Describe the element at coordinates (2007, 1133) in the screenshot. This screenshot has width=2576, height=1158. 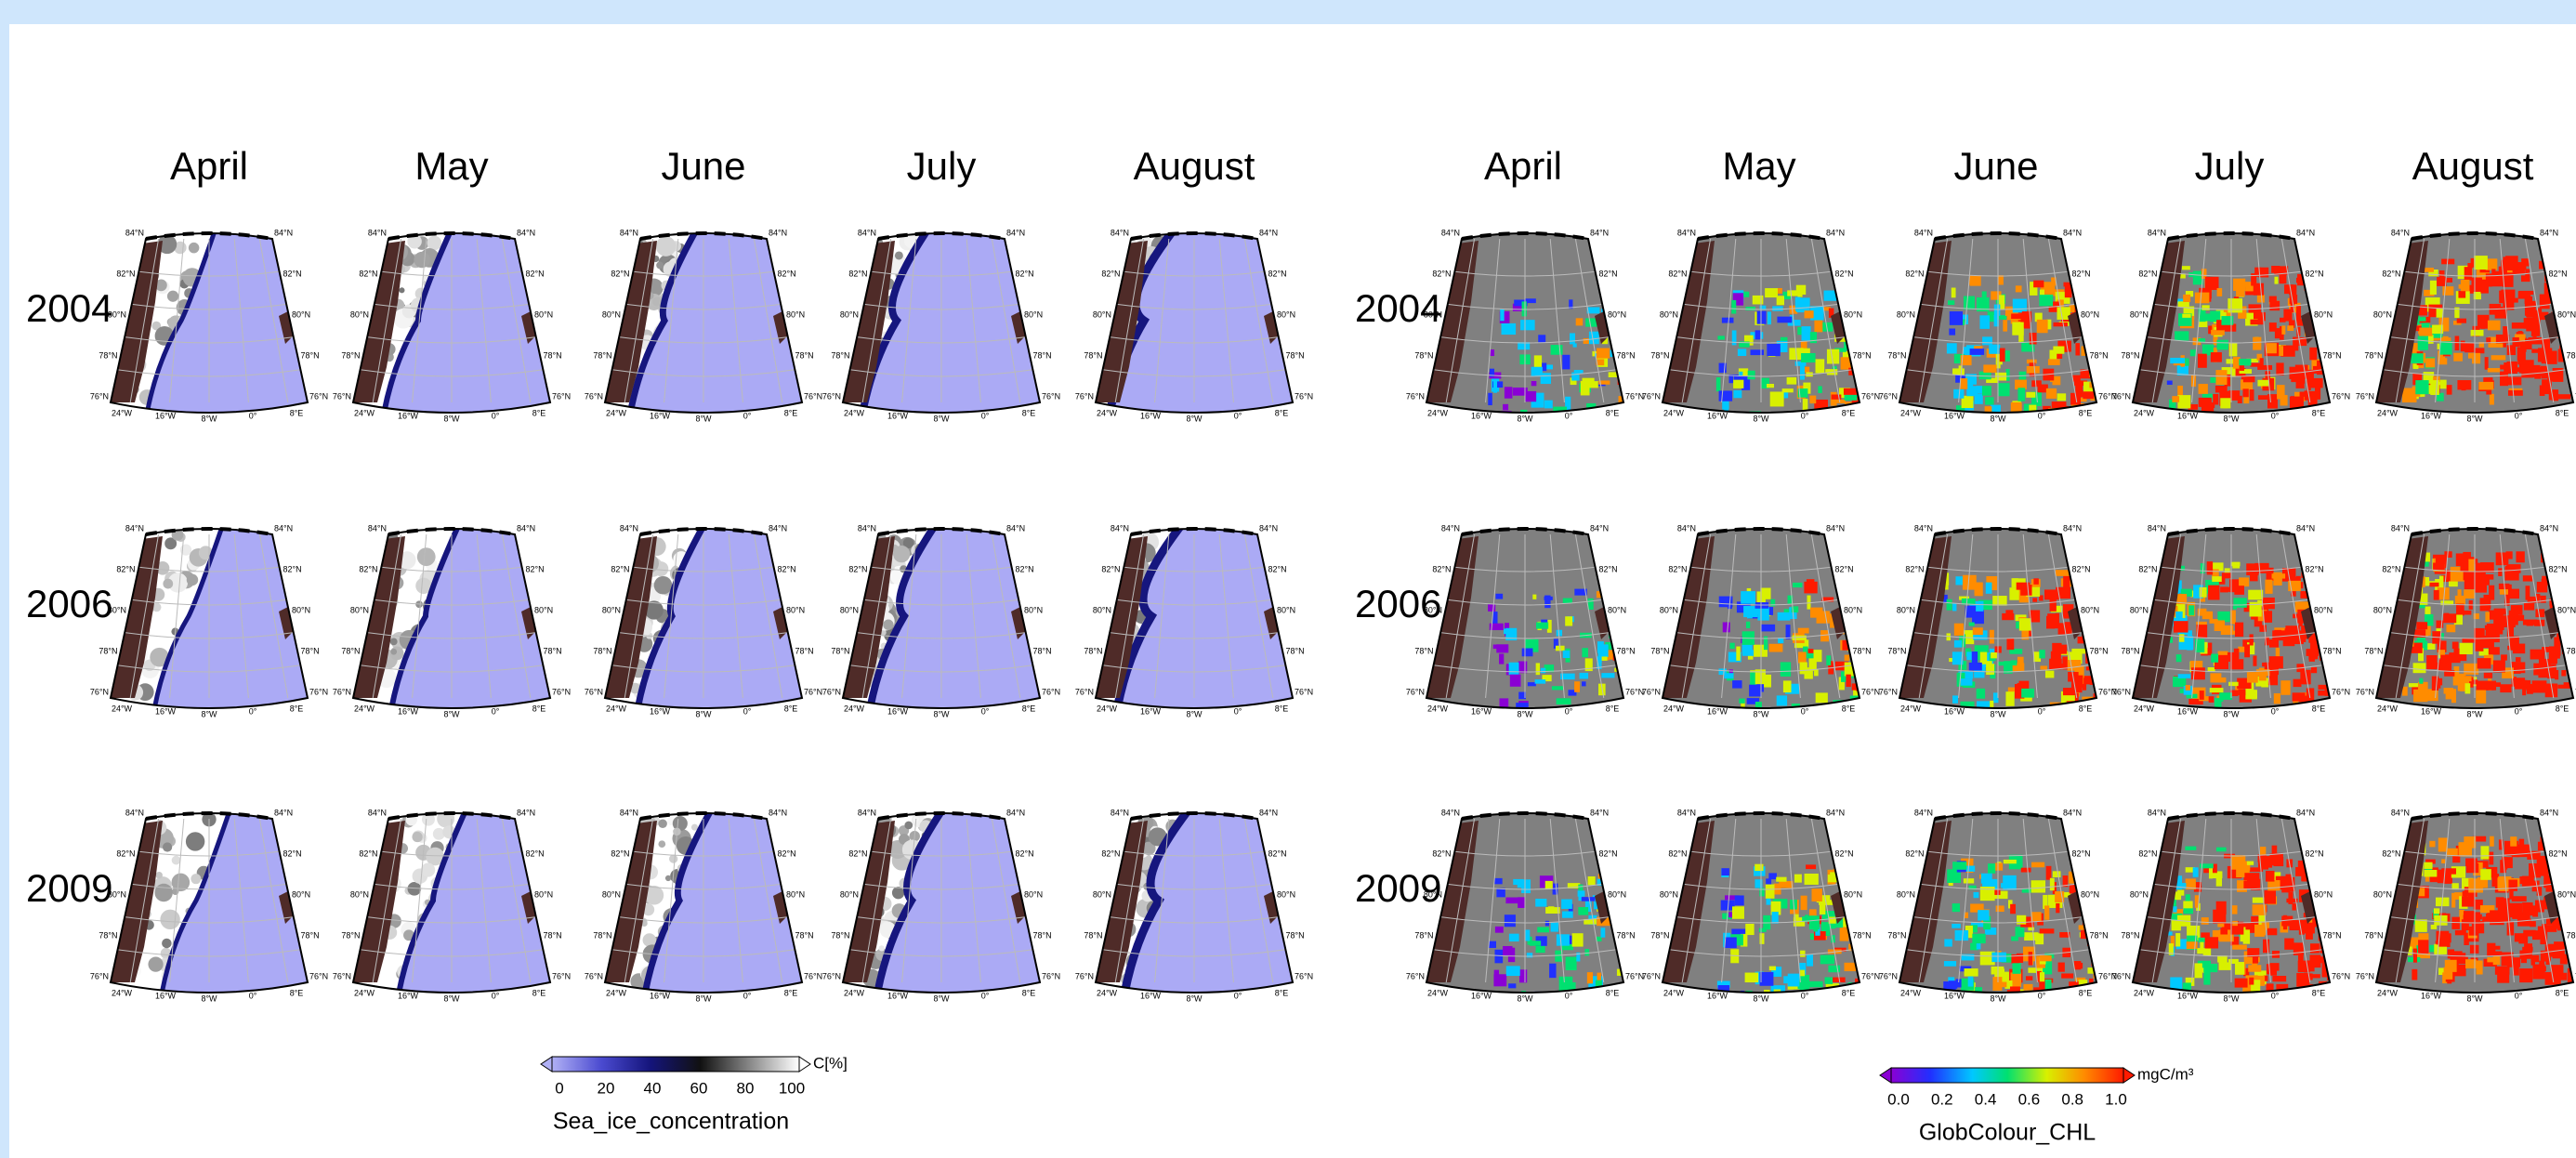
I see `colorbar-title: GlobColour_CHL` at that location.